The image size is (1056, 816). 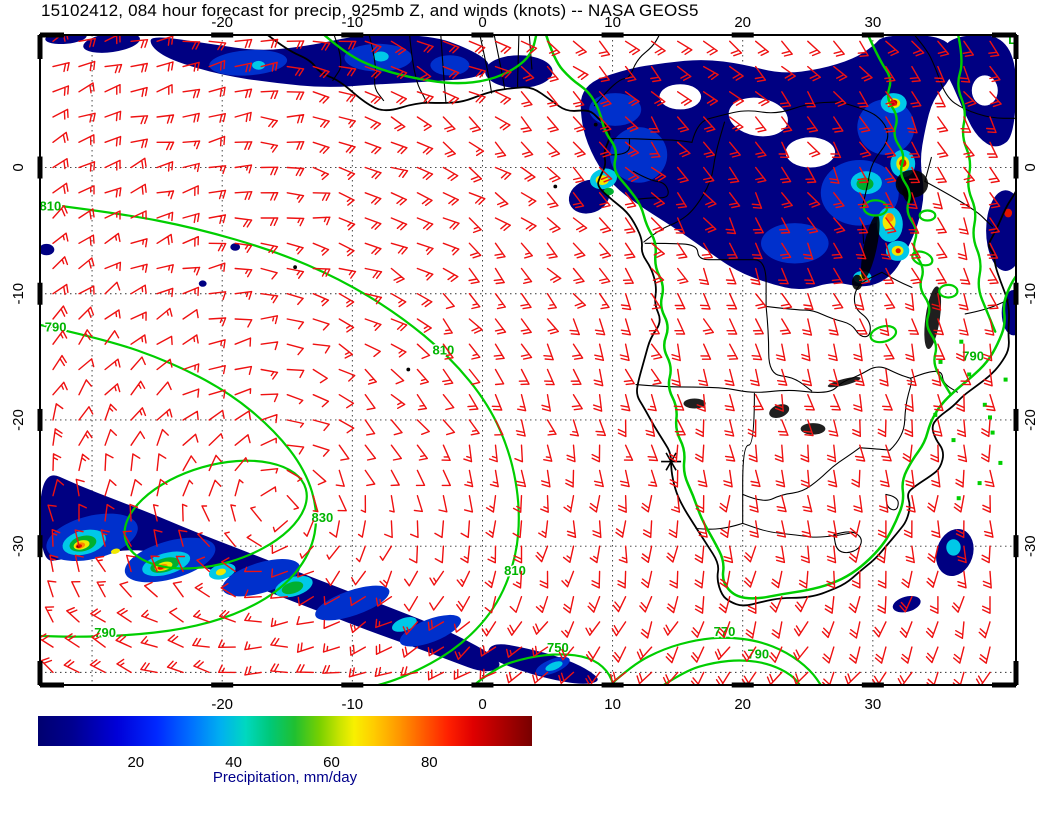 I want to click on x-tick-label-top: -20, so click(x=222, y=22).